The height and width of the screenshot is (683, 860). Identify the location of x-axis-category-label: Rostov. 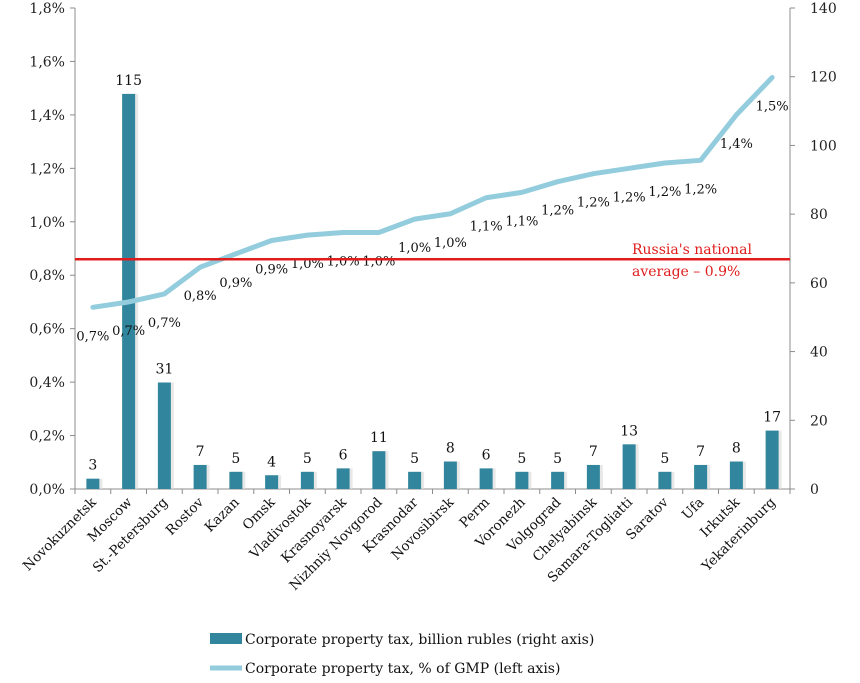
(185, 516).